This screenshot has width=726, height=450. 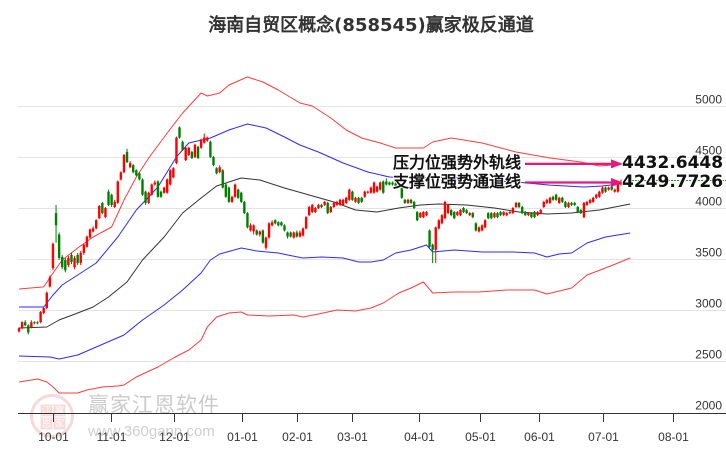 What do you see at coordinates (539, 437) in the screenshot?
I see `x-tick-label: 06-01` at bounding box center [539, 437].